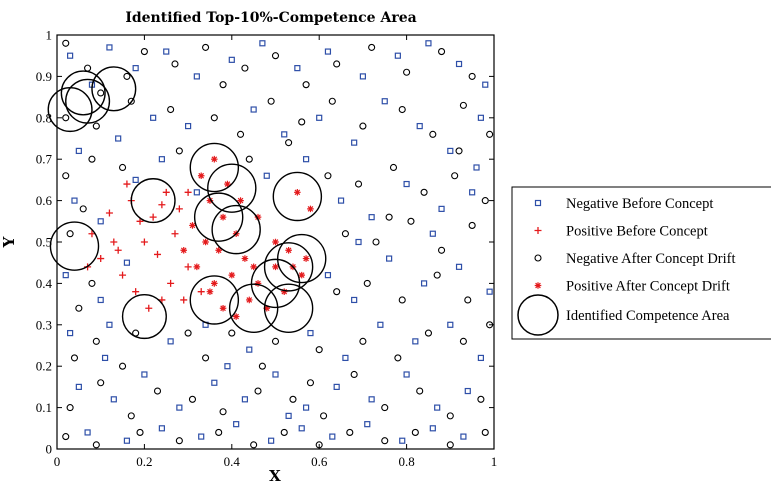 This screenshot has width=771, height=487. I want to click on y-tick-label: 0.4, so click(44, 283).